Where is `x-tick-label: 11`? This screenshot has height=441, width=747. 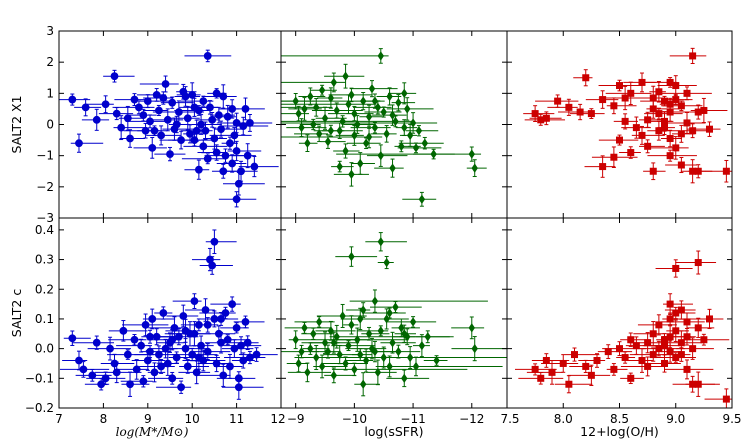 x-tick-label: 11 is located at coordinates (236, 419).